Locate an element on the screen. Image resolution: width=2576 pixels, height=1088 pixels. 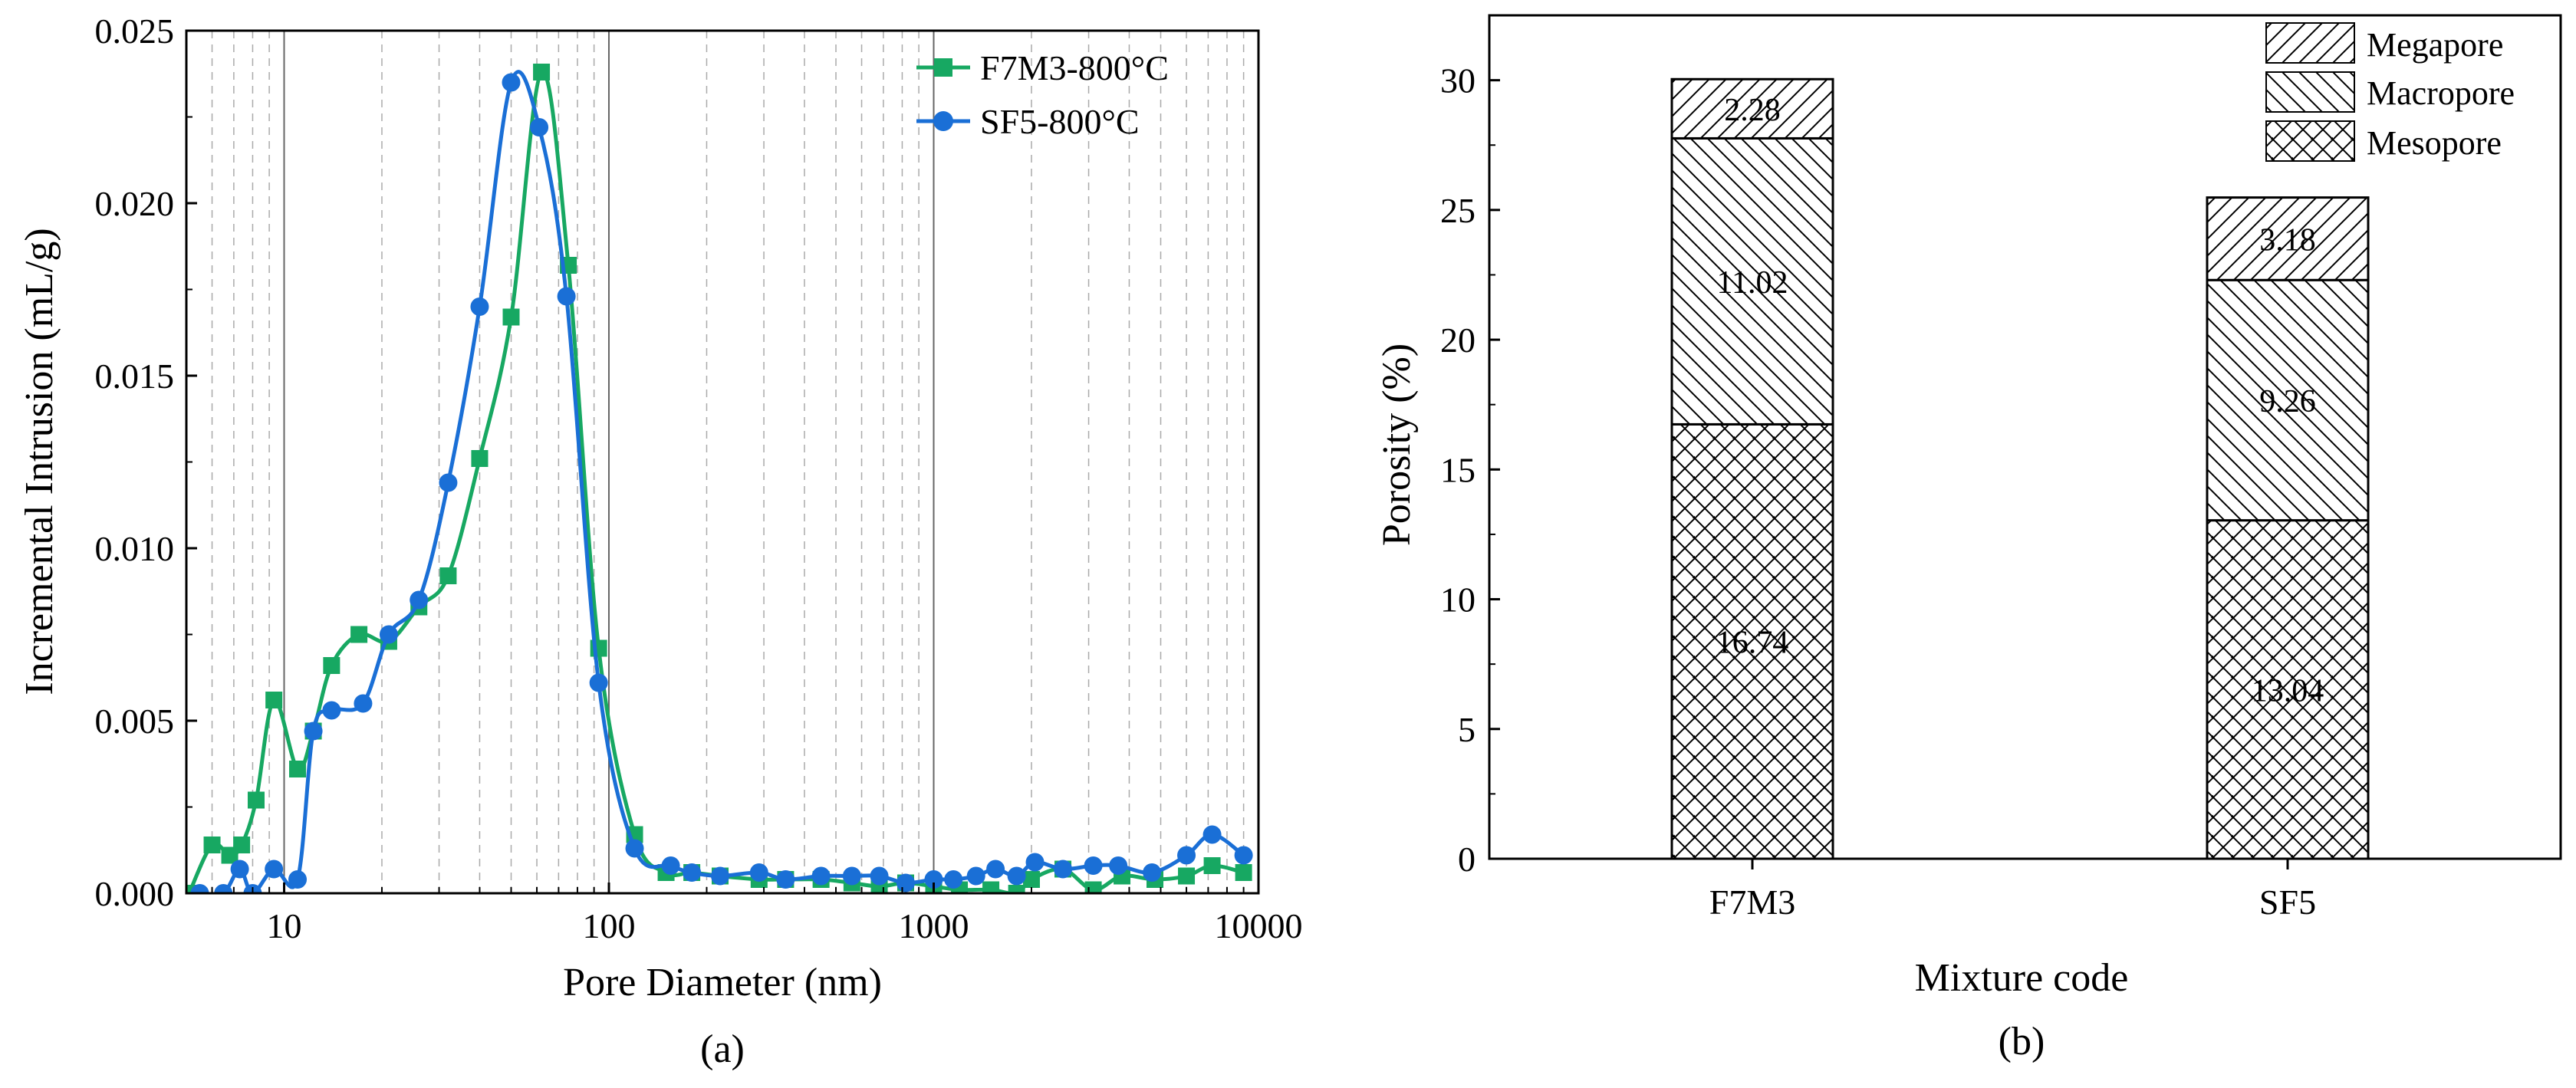
legend-label-f7m3: F7M3-800°C is located at coordinates (1074, 67).